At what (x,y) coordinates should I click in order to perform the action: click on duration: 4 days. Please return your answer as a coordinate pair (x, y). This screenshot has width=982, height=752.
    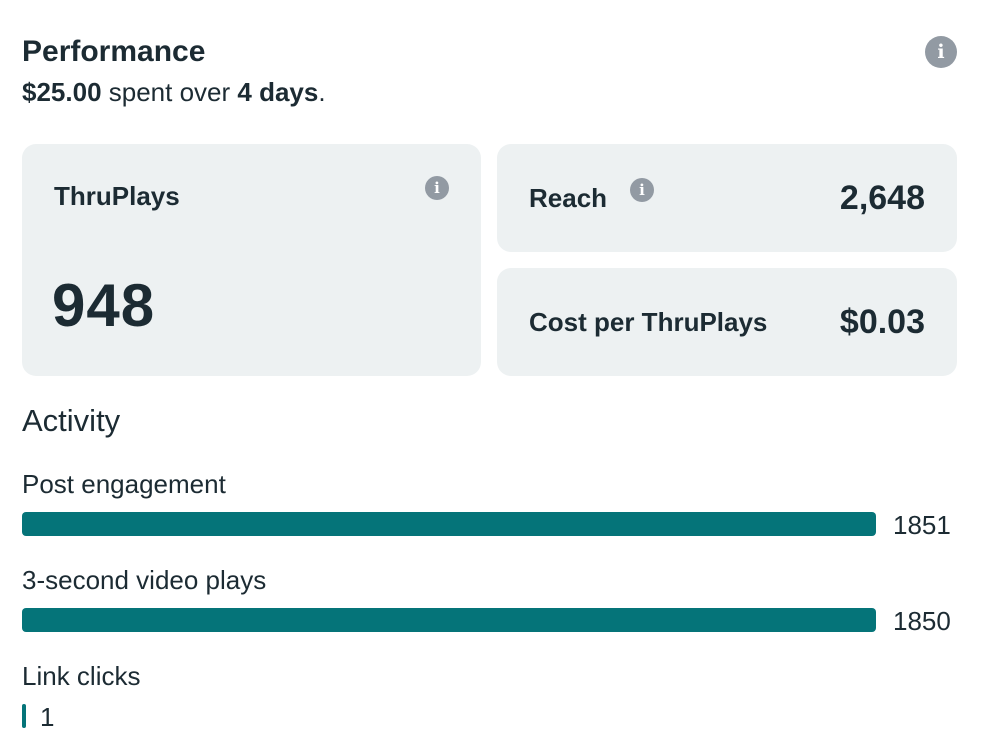
    Looking at the image, I should click on (278, 92).